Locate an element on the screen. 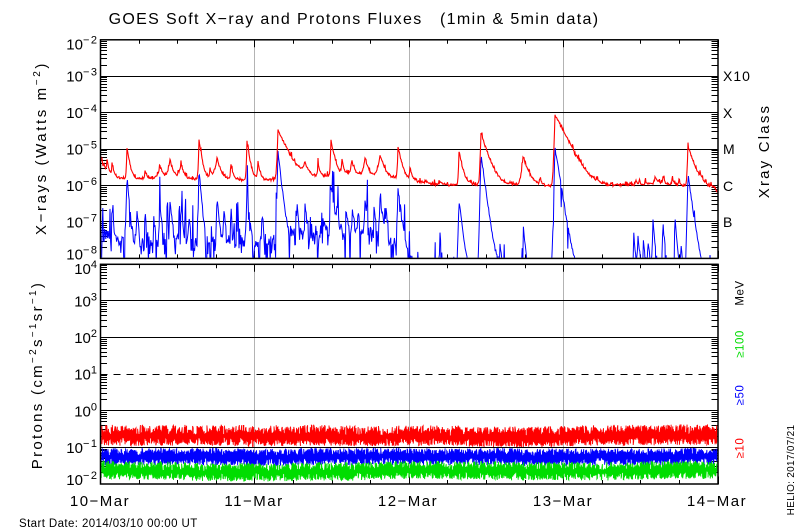  svg-text:Start Date: 2014/03/10 00:00 U: Start Date: 2014/03/10 00:00 UT is located at coordinates (108, 524).